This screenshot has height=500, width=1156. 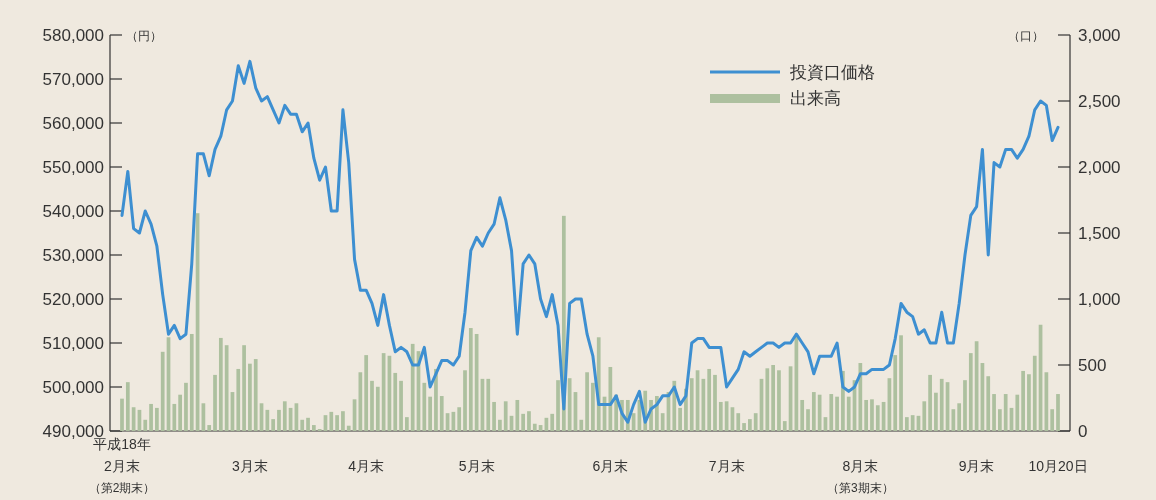 I want to click on x-tick-label: 4月末, so click(x=366, y=466).